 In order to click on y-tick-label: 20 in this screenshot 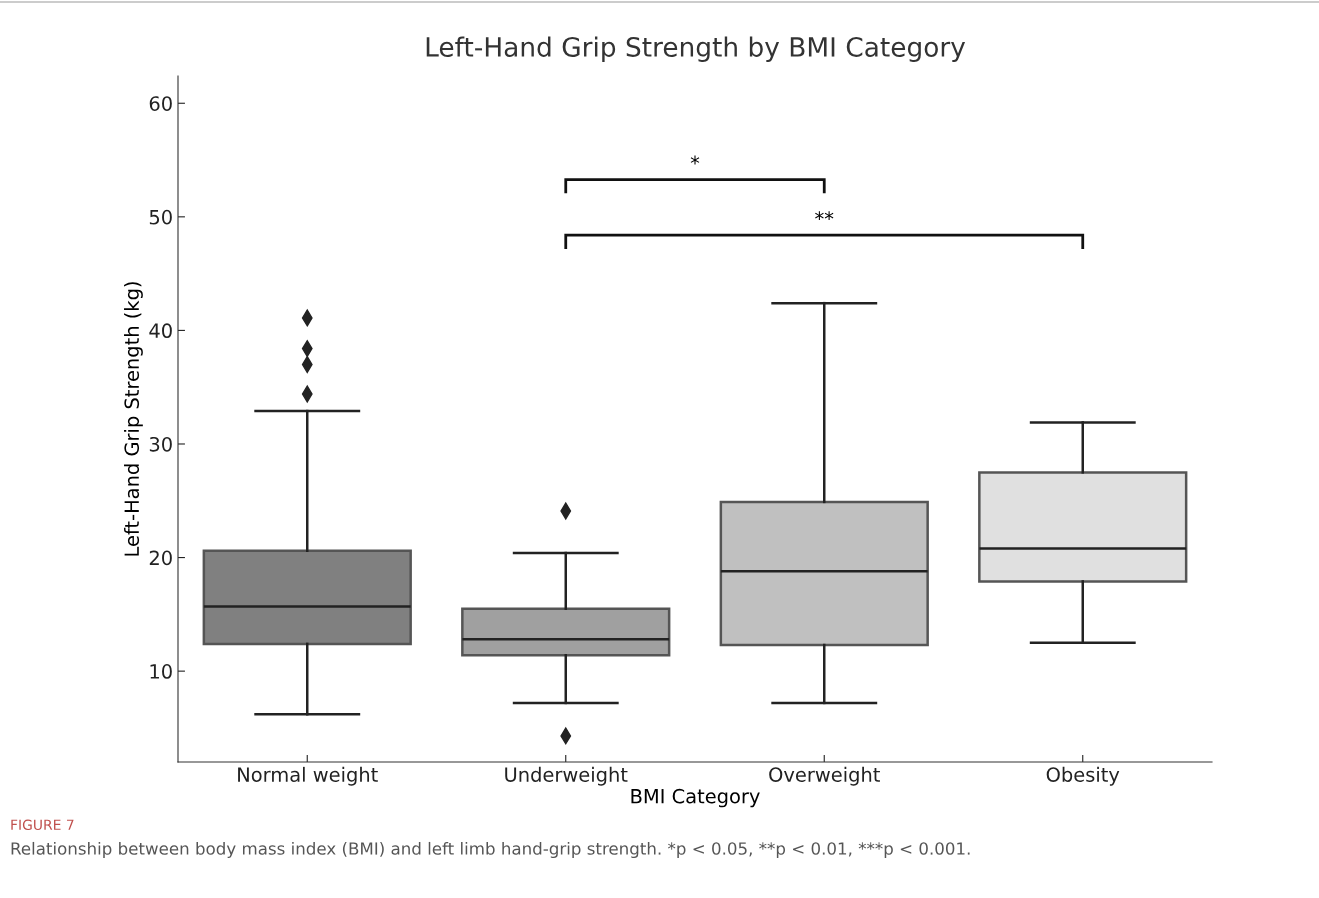, I will do `click(160, 558)`.